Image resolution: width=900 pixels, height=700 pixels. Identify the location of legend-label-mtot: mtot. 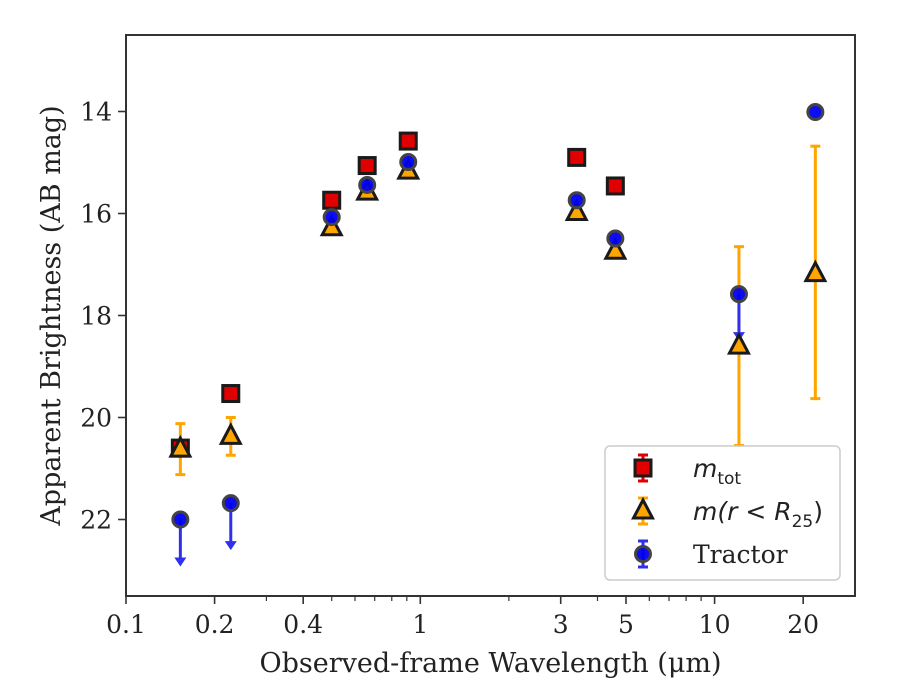
(717, 471).